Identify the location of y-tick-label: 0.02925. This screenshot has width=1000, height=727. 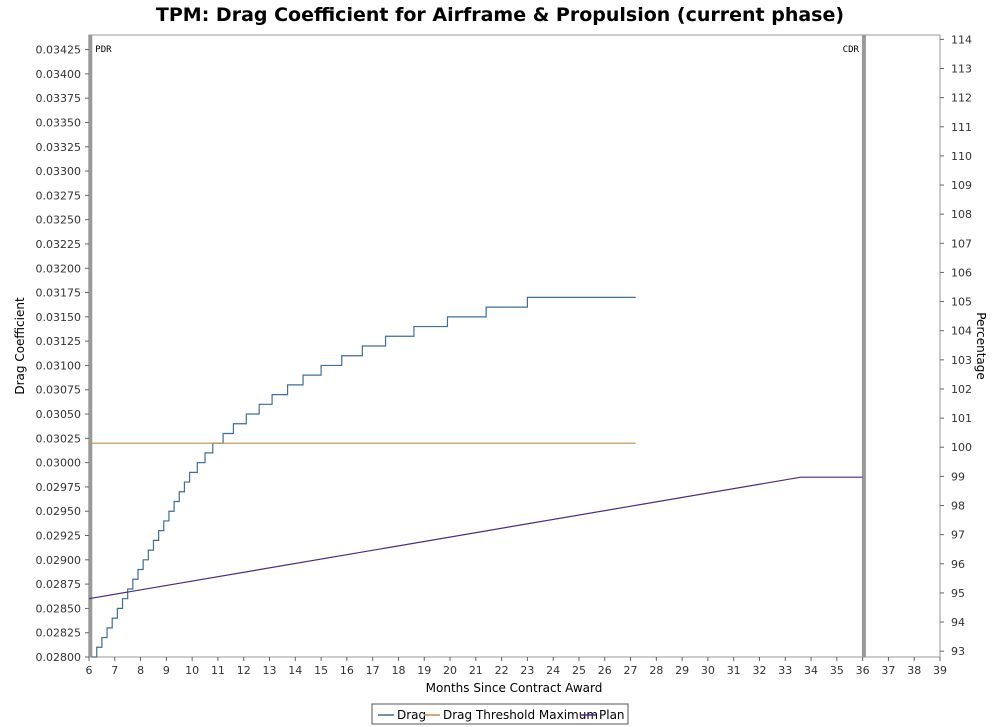
(59, 536).